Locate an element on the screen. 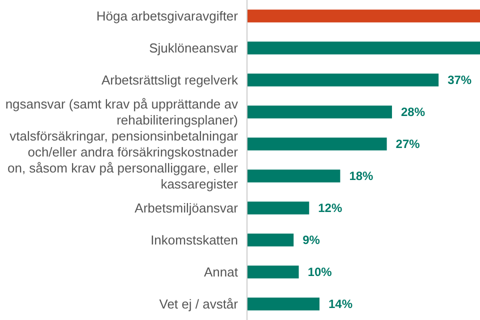 Image resolution: width=480 pixels, height=320 pixels. data-label: 18% is located at coordinates (361, 176).